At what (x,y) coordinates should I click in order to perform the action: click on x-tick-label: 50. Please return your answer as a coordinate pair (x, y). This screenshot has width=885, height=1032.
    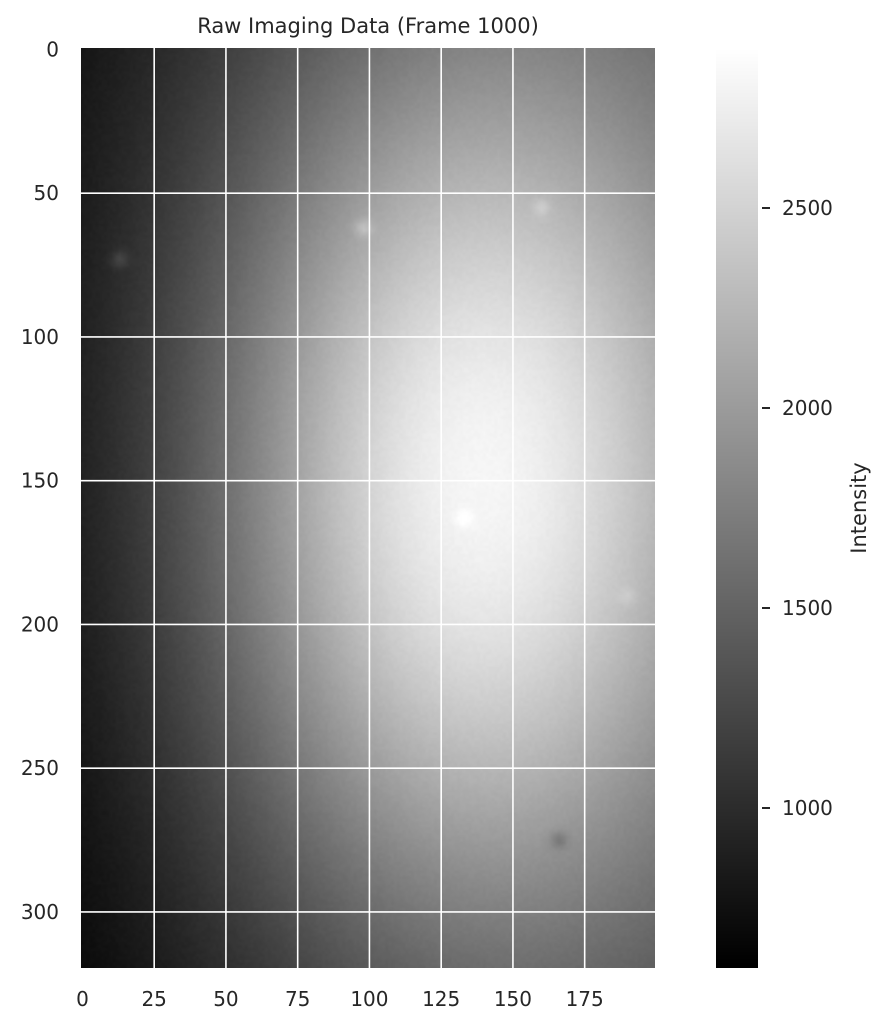
    Looking at the image, I should click on (225, 999).